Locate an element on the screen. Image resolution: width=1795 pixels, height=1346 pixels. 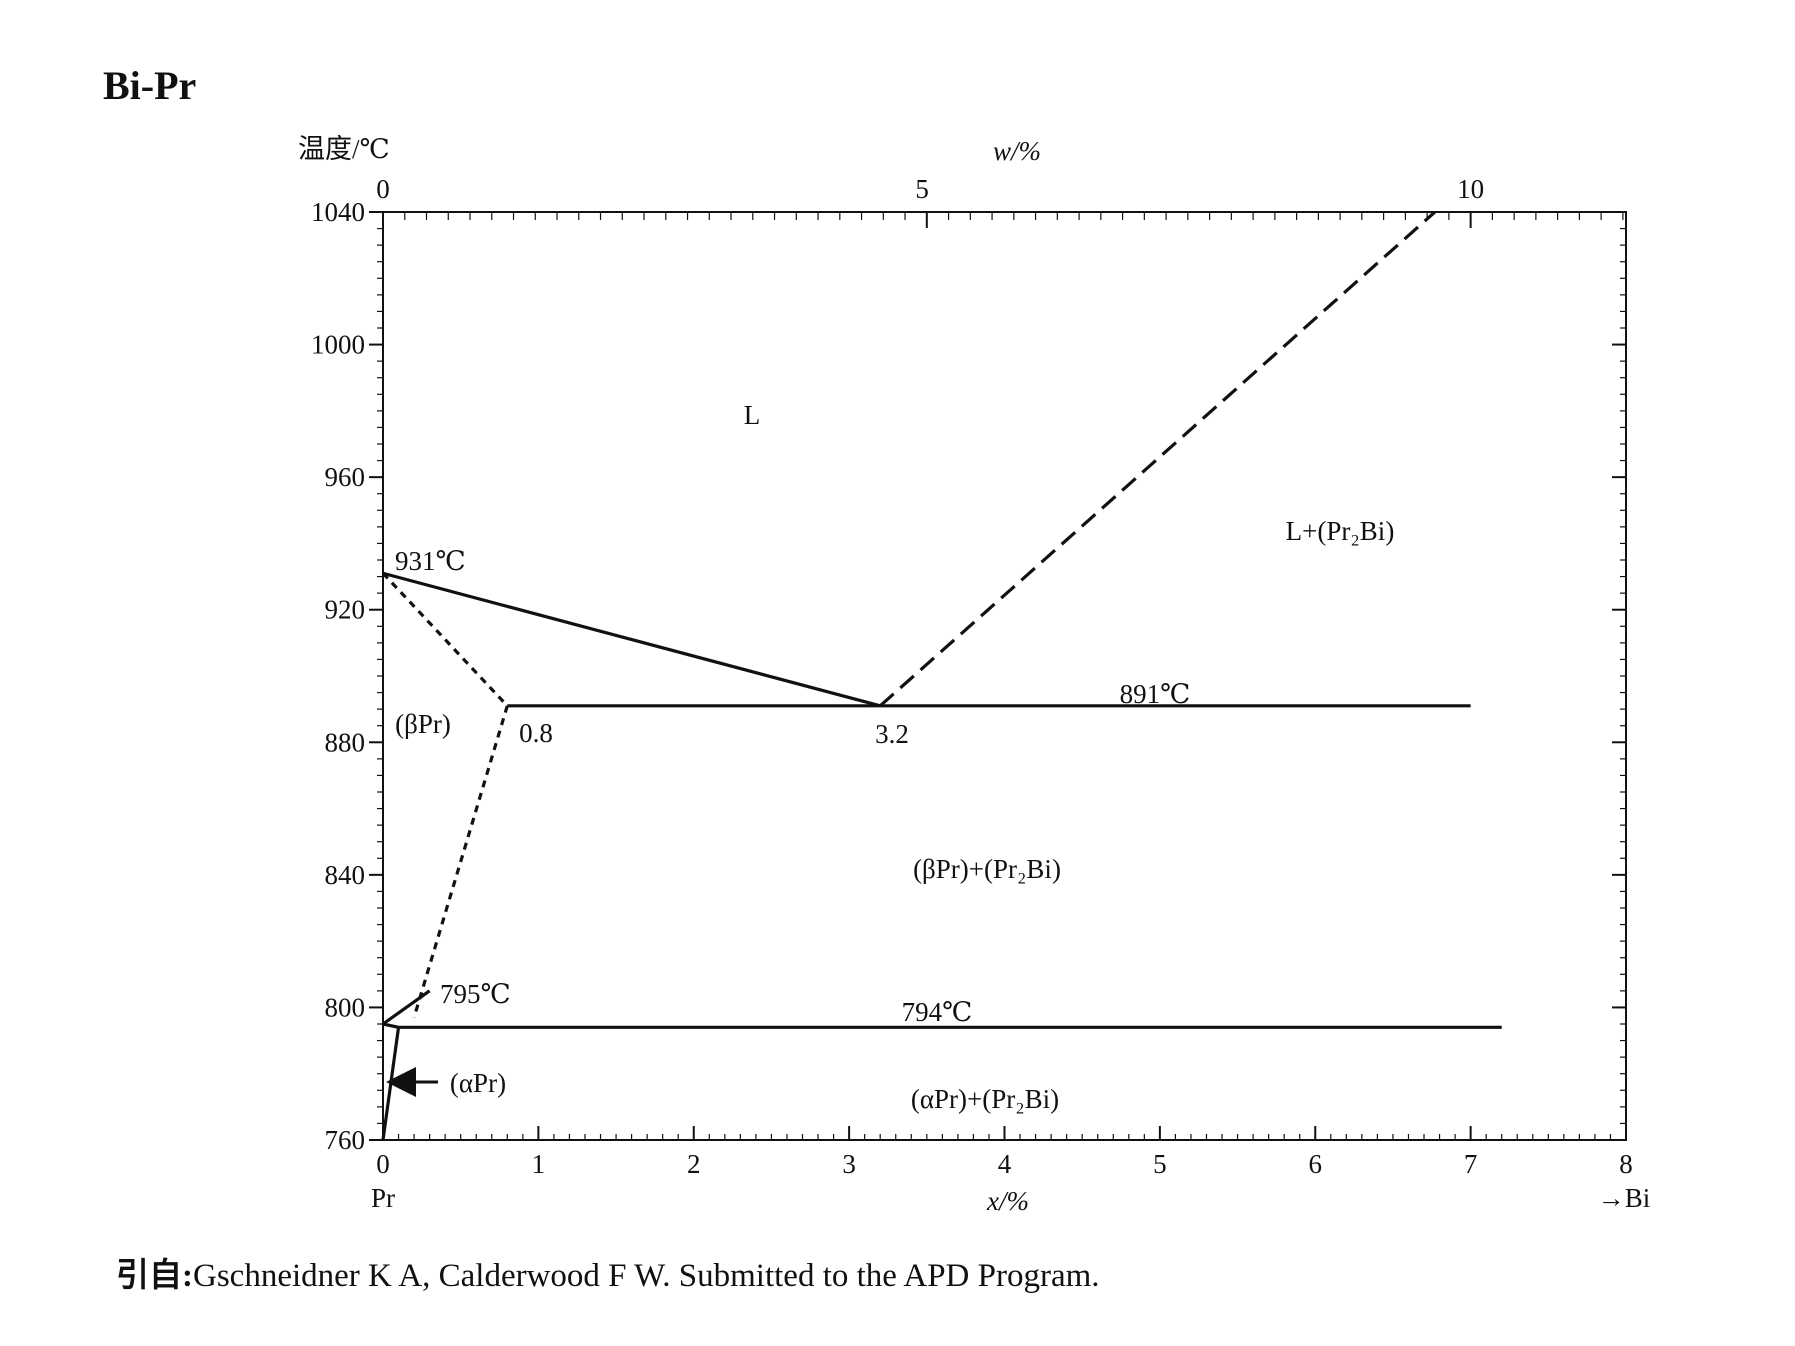
x2-tick-label: 0 is located at coordinates (383, 189).